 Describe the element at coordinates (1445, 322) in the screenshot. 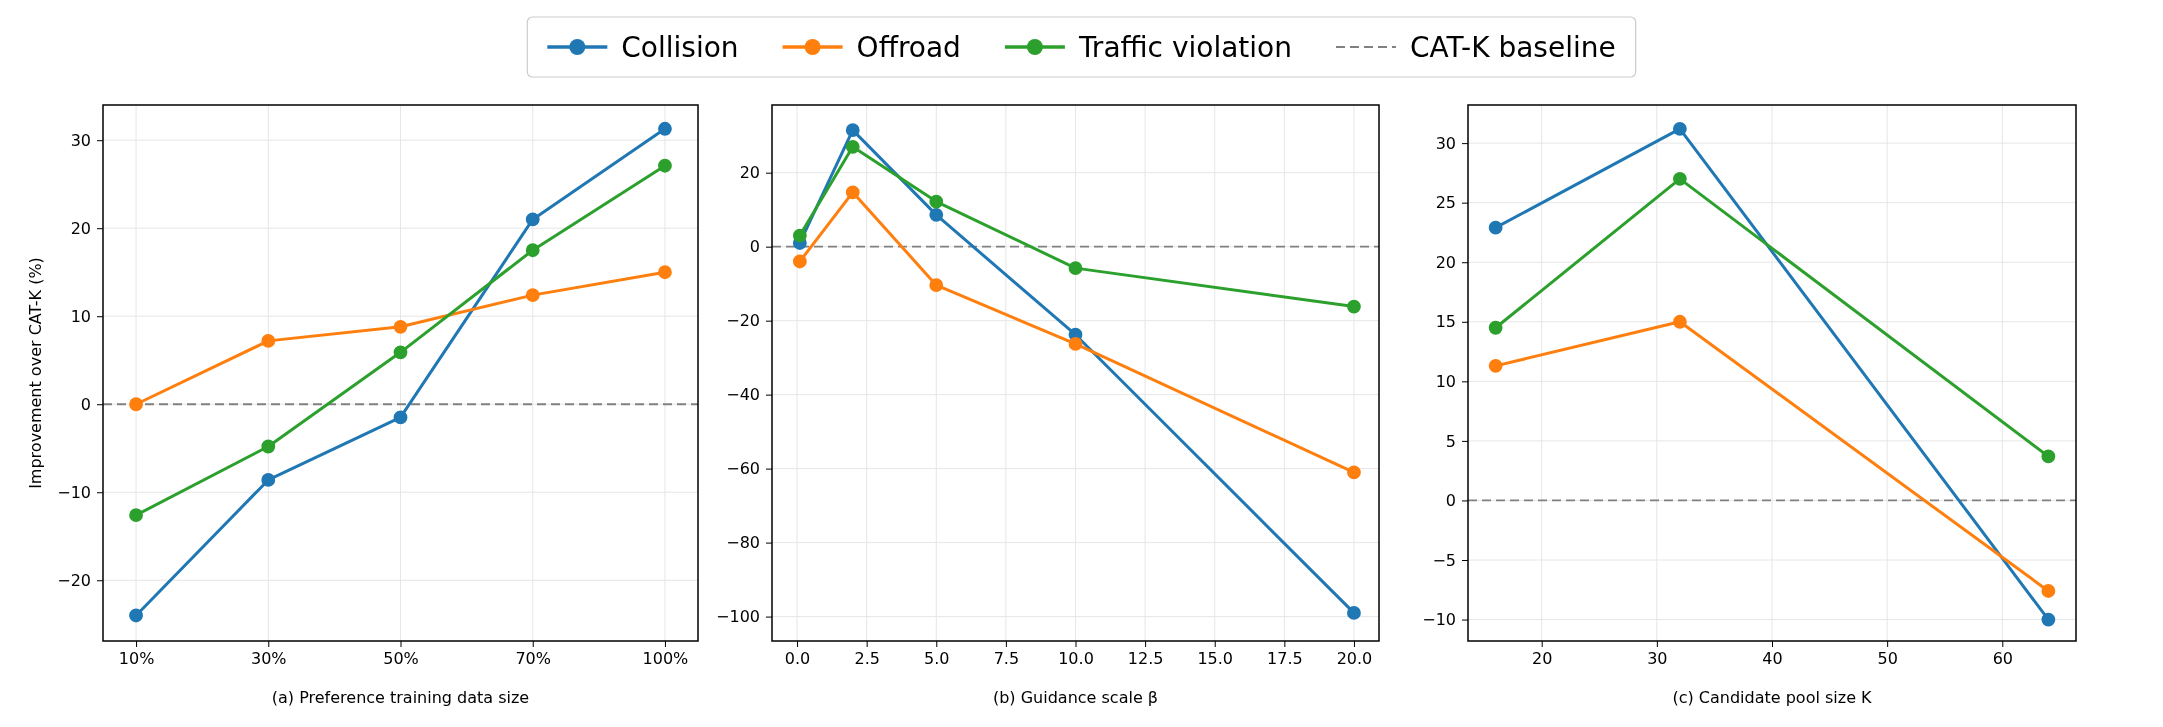

I see `y-tick-label: 15` at that location.